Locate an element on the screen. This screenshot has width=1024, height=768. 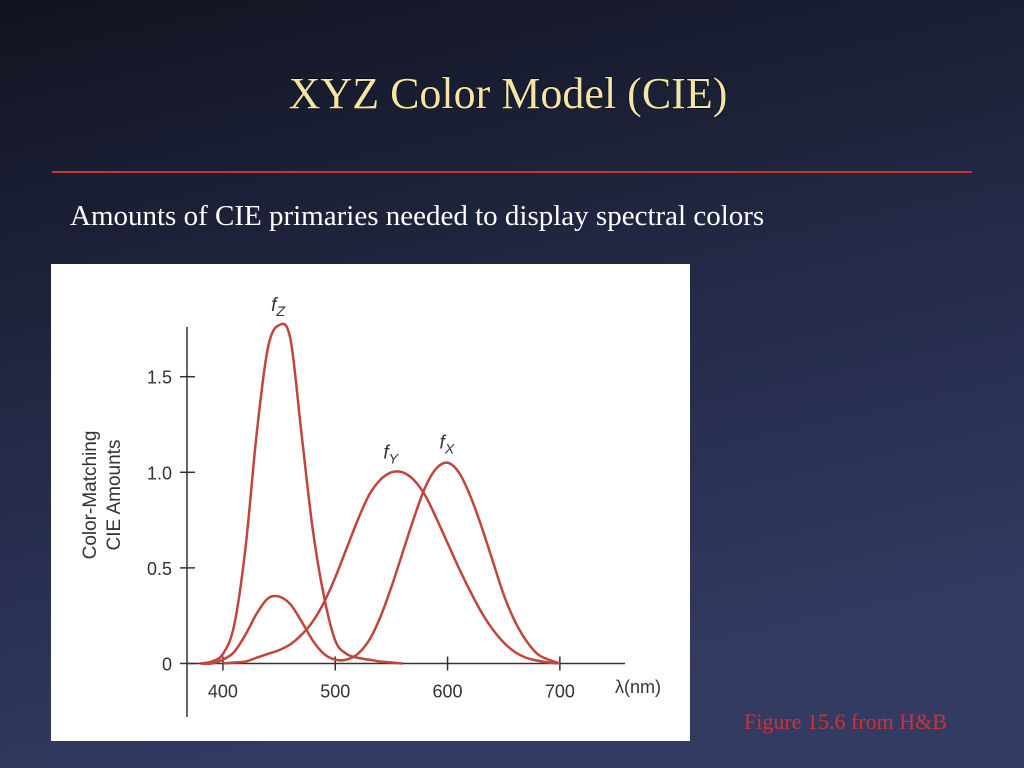
y-tick-label: 0 is located at coordinates (167, 664).